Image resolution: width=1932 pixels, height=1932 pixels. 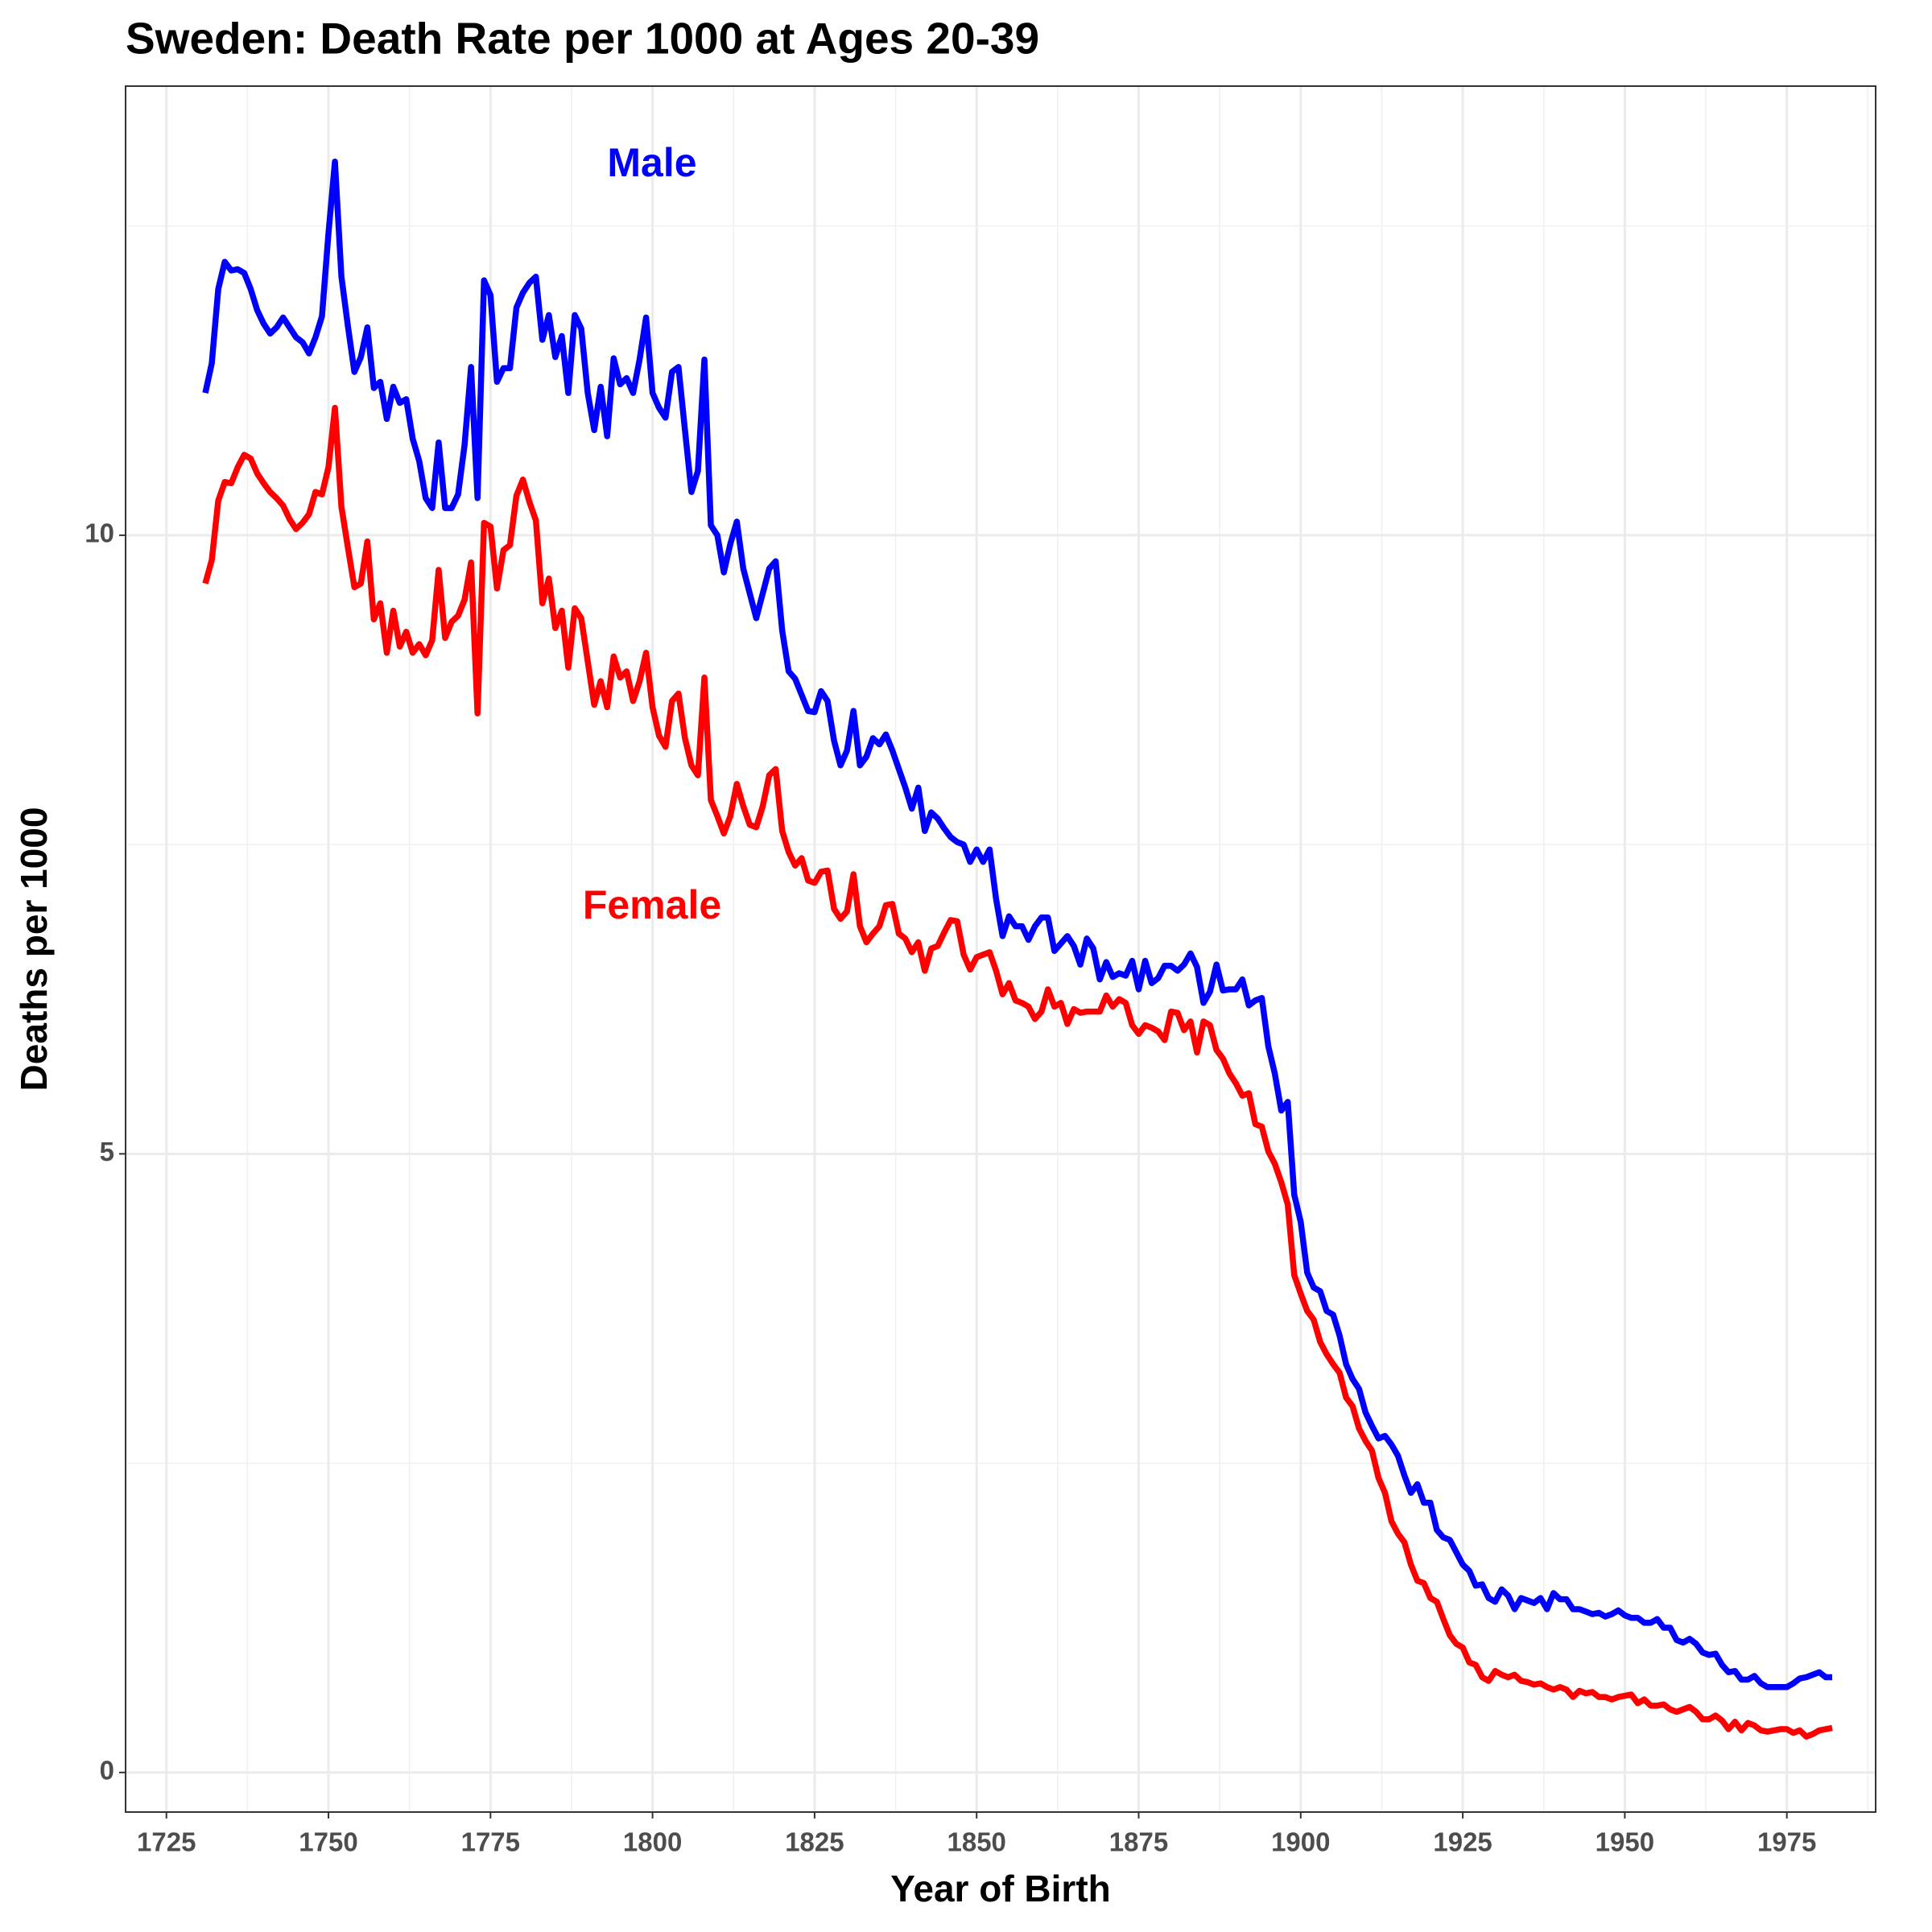 What do you see at coordinates (1625, 1842) in the screenshot?
I see `x-tick-label: 1950` at bounding box center [1625, 1842].